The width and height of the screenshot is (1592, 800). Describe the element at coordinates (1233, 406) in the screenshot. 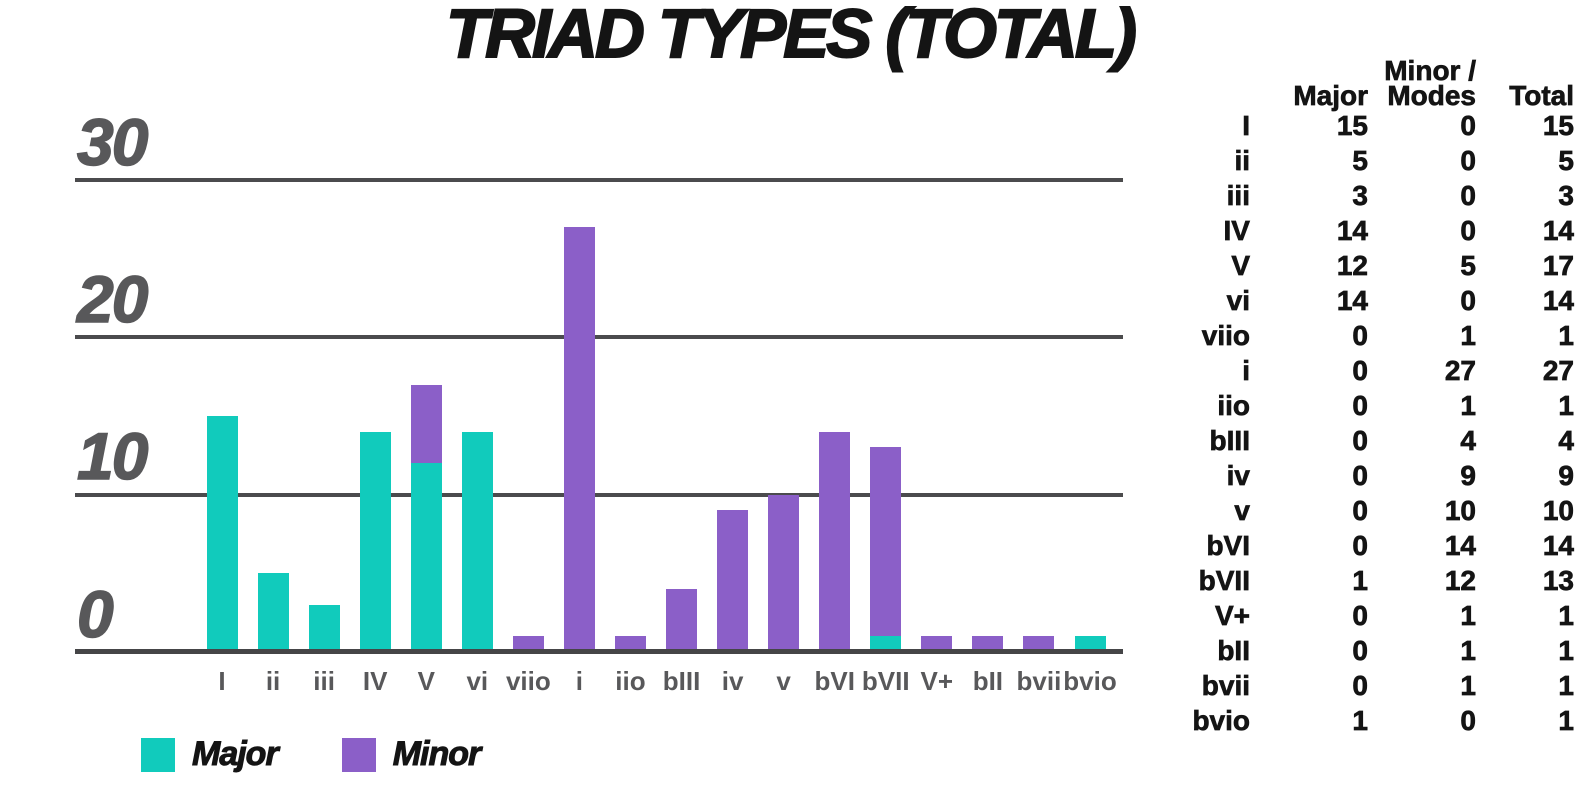

I see `table-row-label-iio: iio` at that location.